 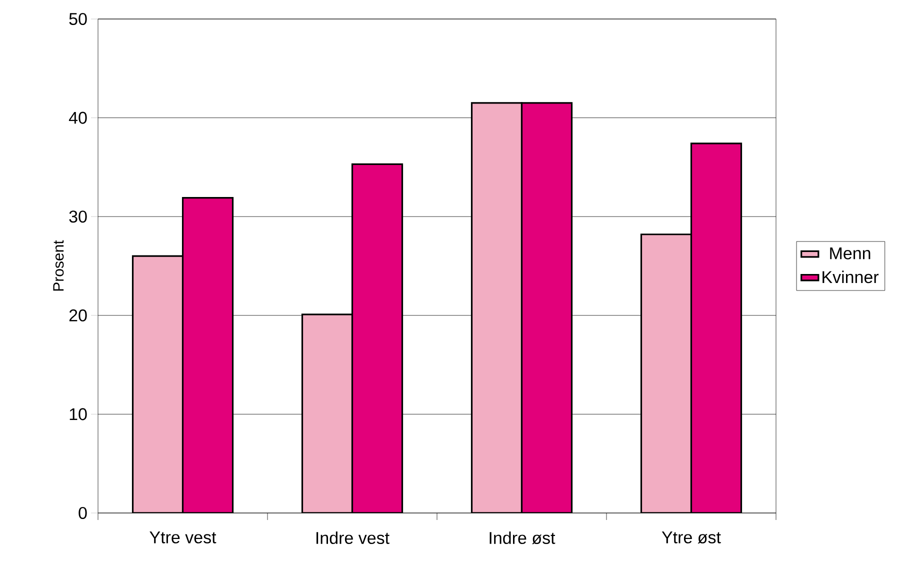 I want to click on legend-label: Menn, so click(x=850, y=253).